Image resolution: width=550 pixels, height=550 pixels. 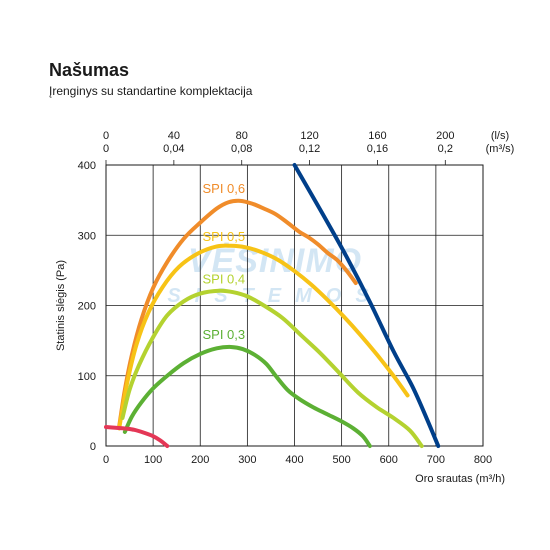 I want to click on y-tick-label: 300, so click(x=87, y=236).